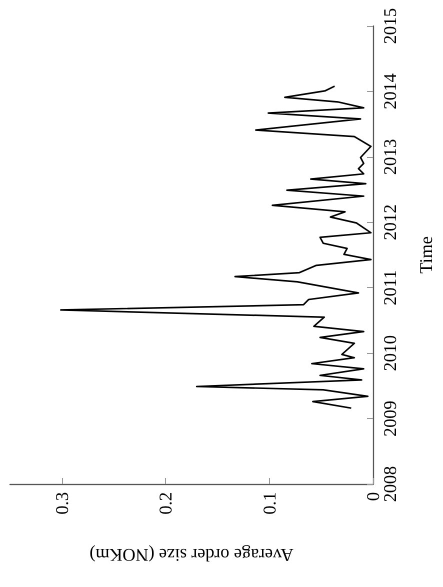 This screenshot has height=587, width=443. What do you see at coordinates (166, 503) in the screenshot?
I see `x-tick-label: 0.2` at bounding box center [166, 503].